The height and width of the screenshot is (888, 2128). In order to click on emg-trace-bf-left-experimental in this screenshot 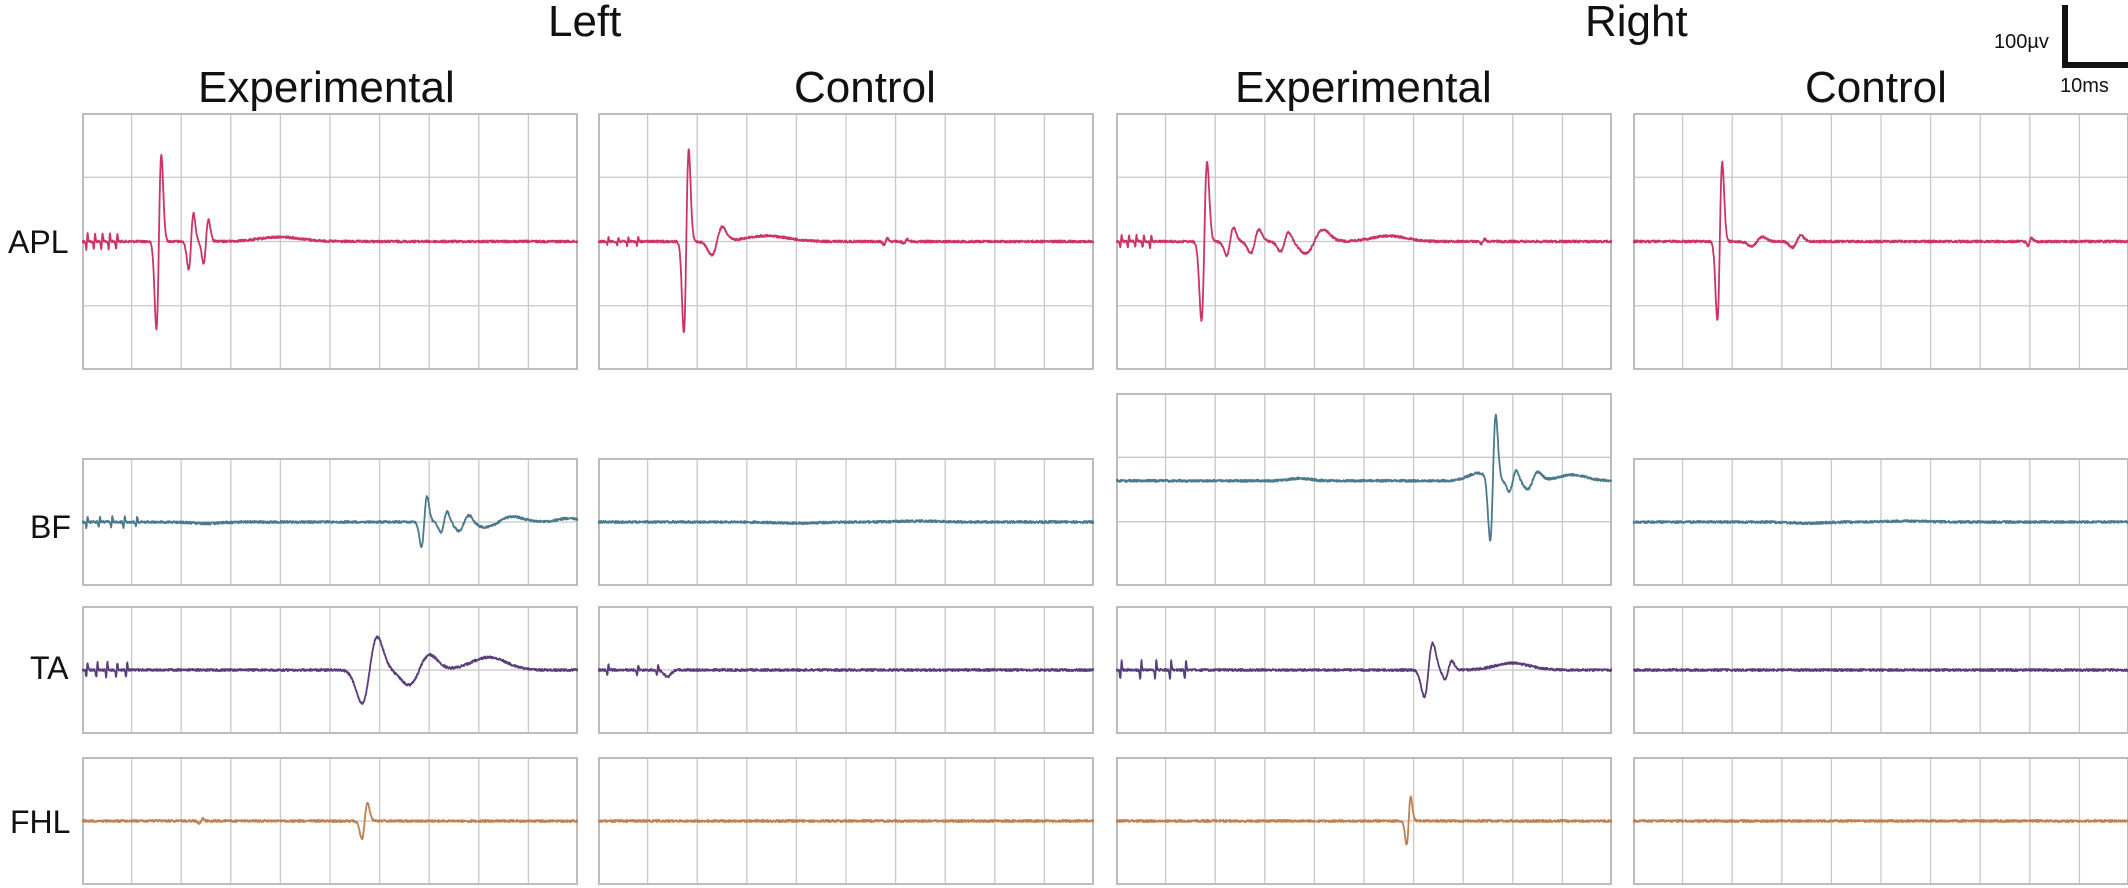, I will do `click(330, 522)`.